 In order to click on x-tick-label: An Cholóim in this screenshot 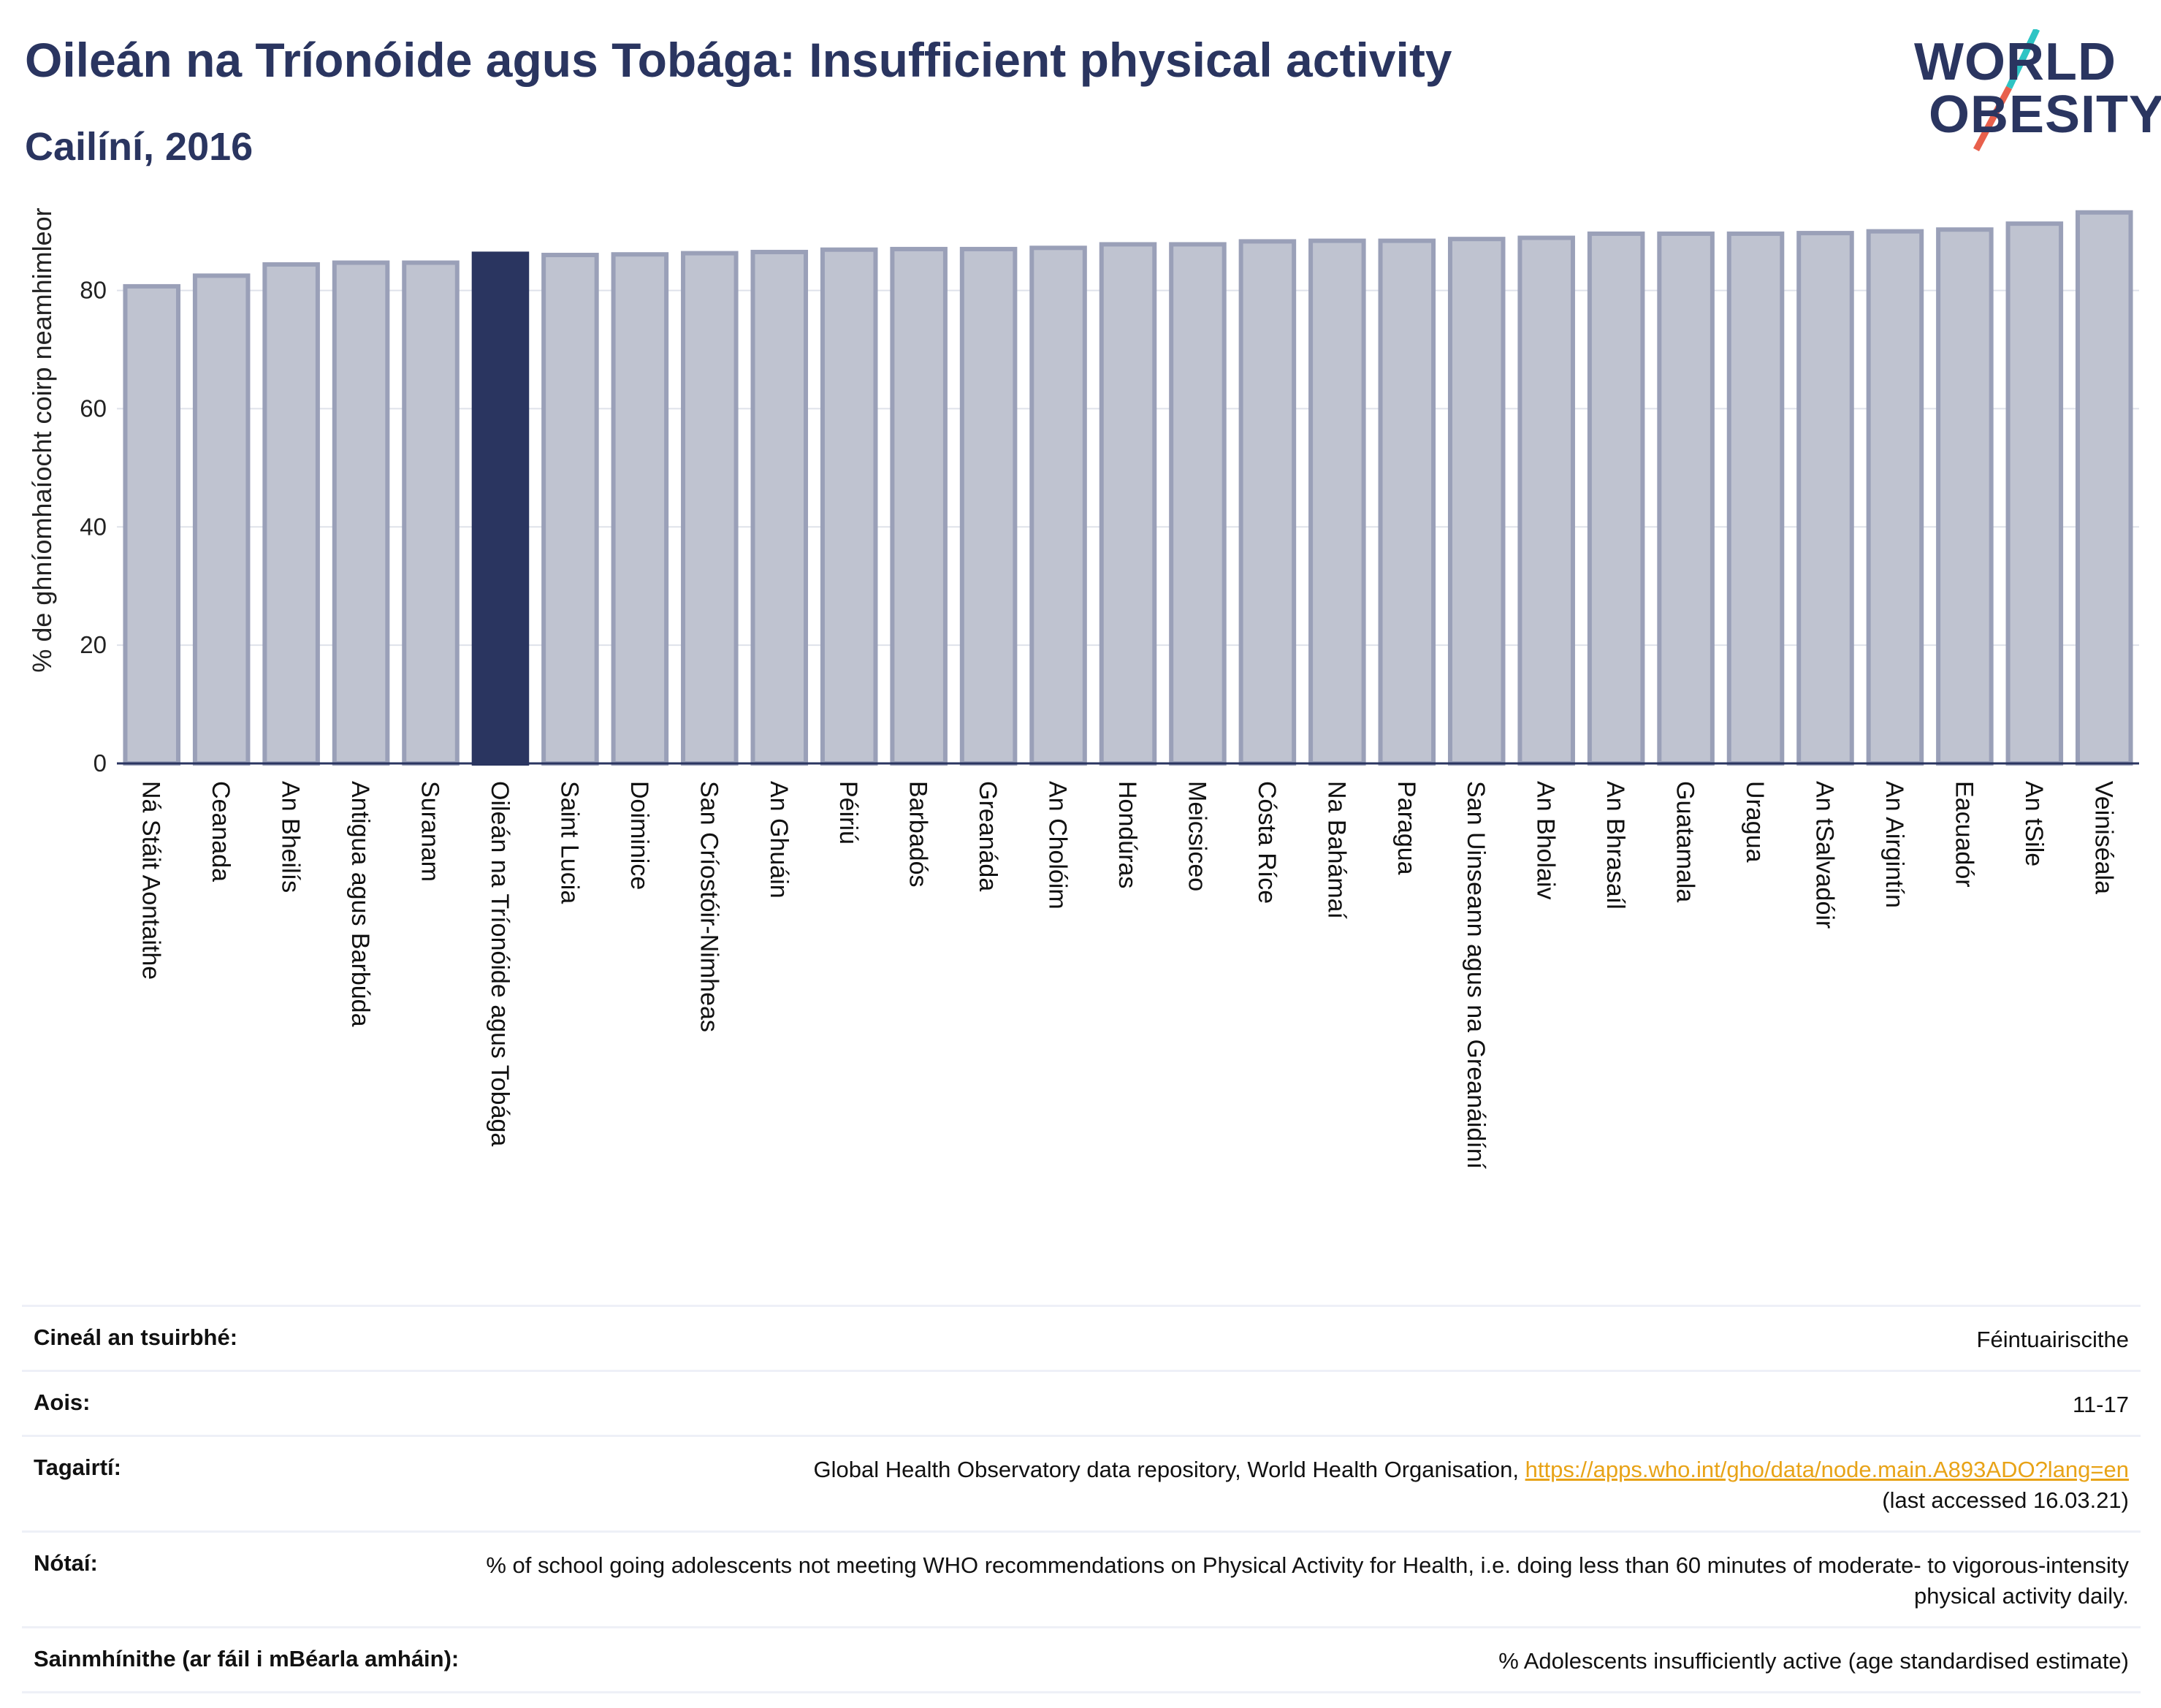, I will do `click(1058, 845)`.